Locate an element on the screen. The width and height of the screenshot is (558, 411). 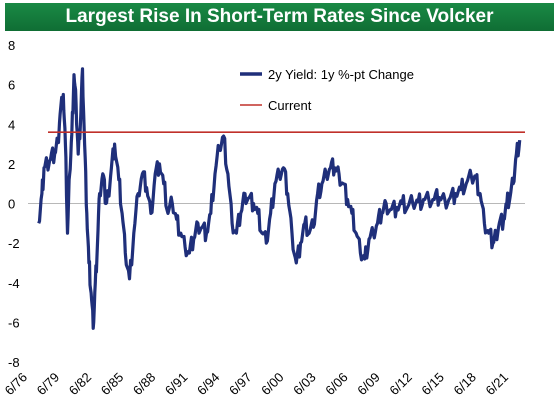
x-tick-label: 6/85 is located at coordinates (112, 384).